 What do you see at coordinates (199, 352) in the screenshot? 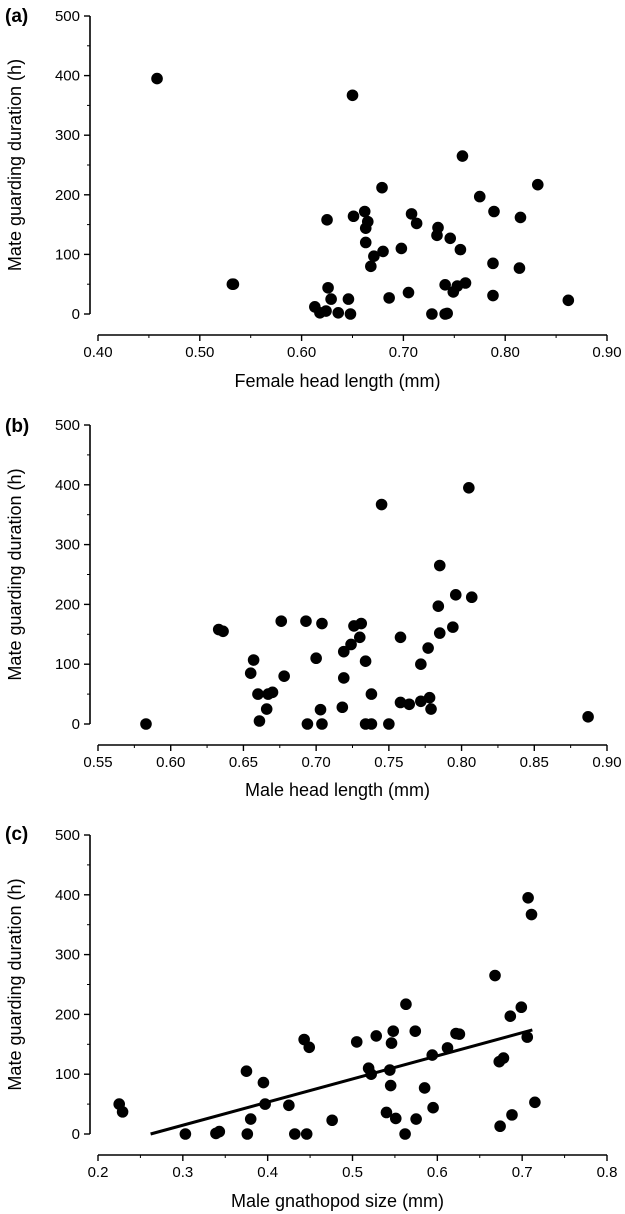
I see `x-tick-label: 0.50` at bounding box center [199, 352].